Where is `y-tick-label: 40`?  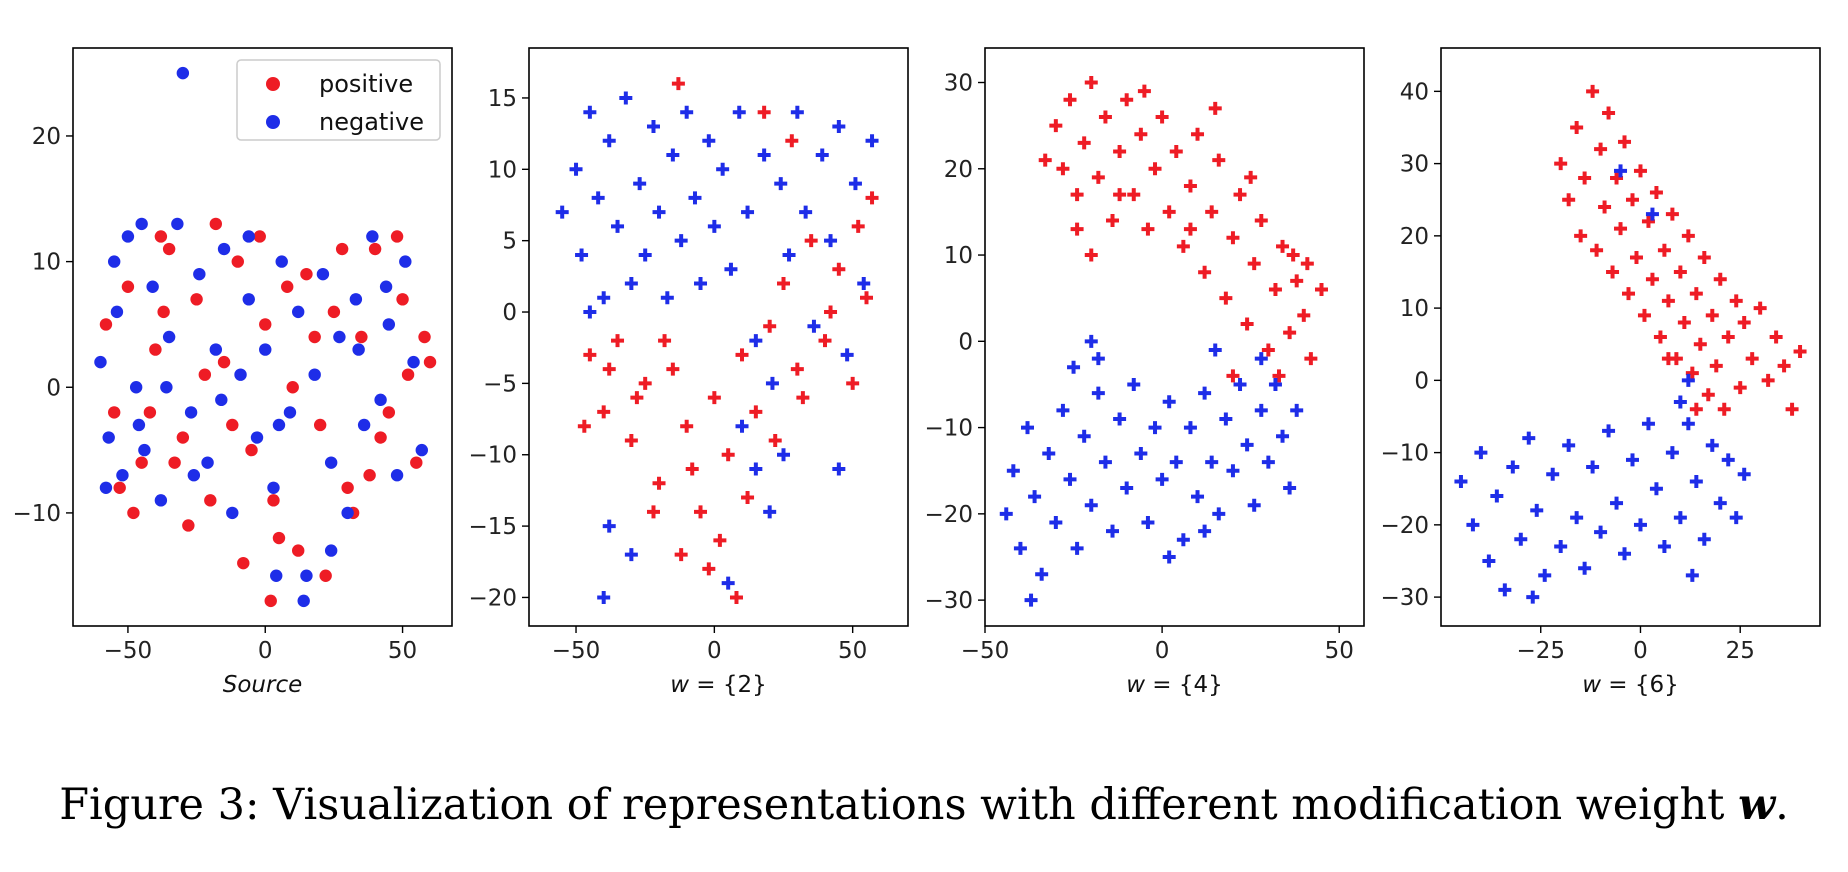
y-tick-label: 40 is located at coordinates (1414, 92).